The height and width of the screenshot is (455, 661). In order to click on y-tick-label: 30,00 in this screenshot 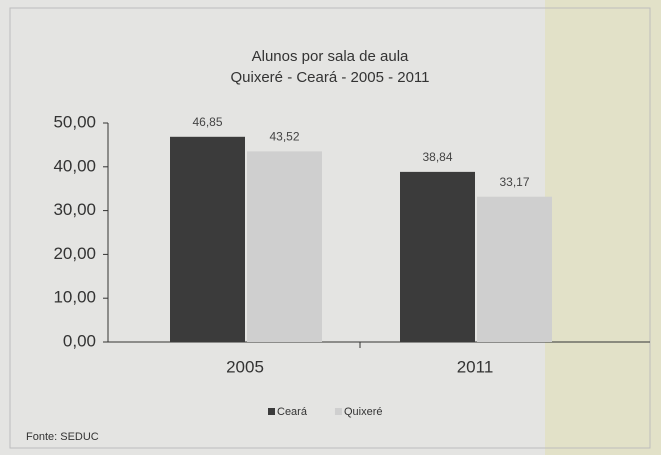, I will do `click(74, 209)`.